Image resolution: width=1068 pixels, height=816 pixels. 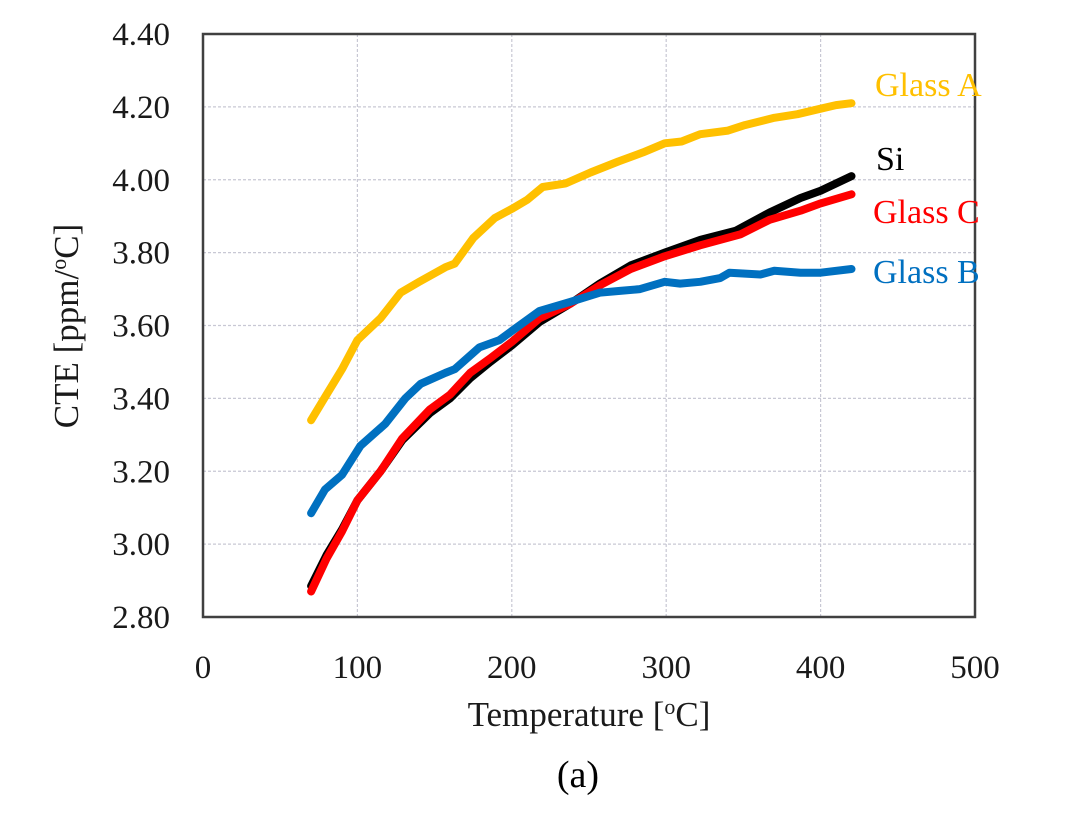 I want to click on series-label-si: Si, so click(x=890, y=159).